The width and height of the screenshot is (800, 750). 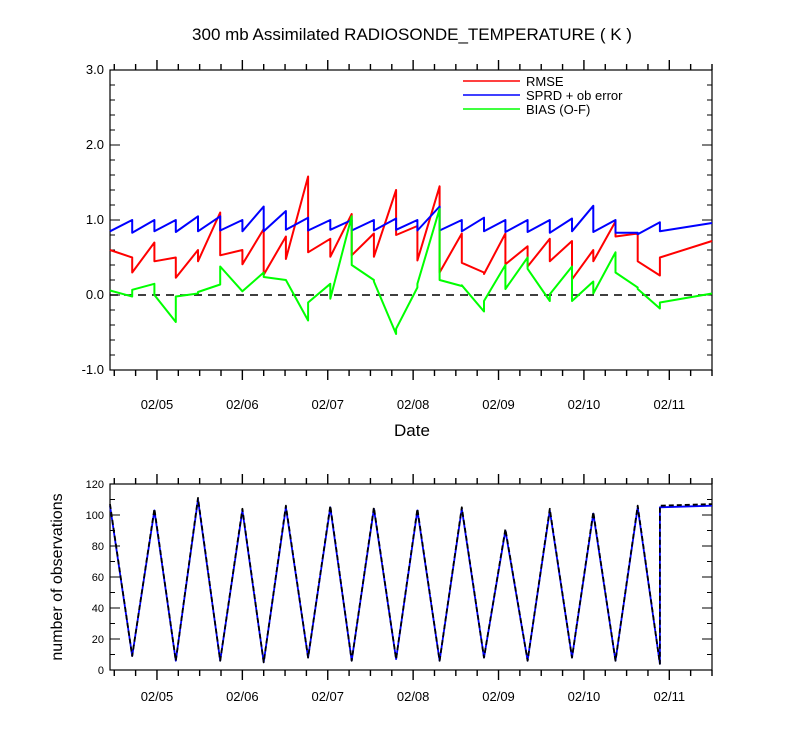 I want to click on top-legend-label: RMSE, so click(x=545, y=81).